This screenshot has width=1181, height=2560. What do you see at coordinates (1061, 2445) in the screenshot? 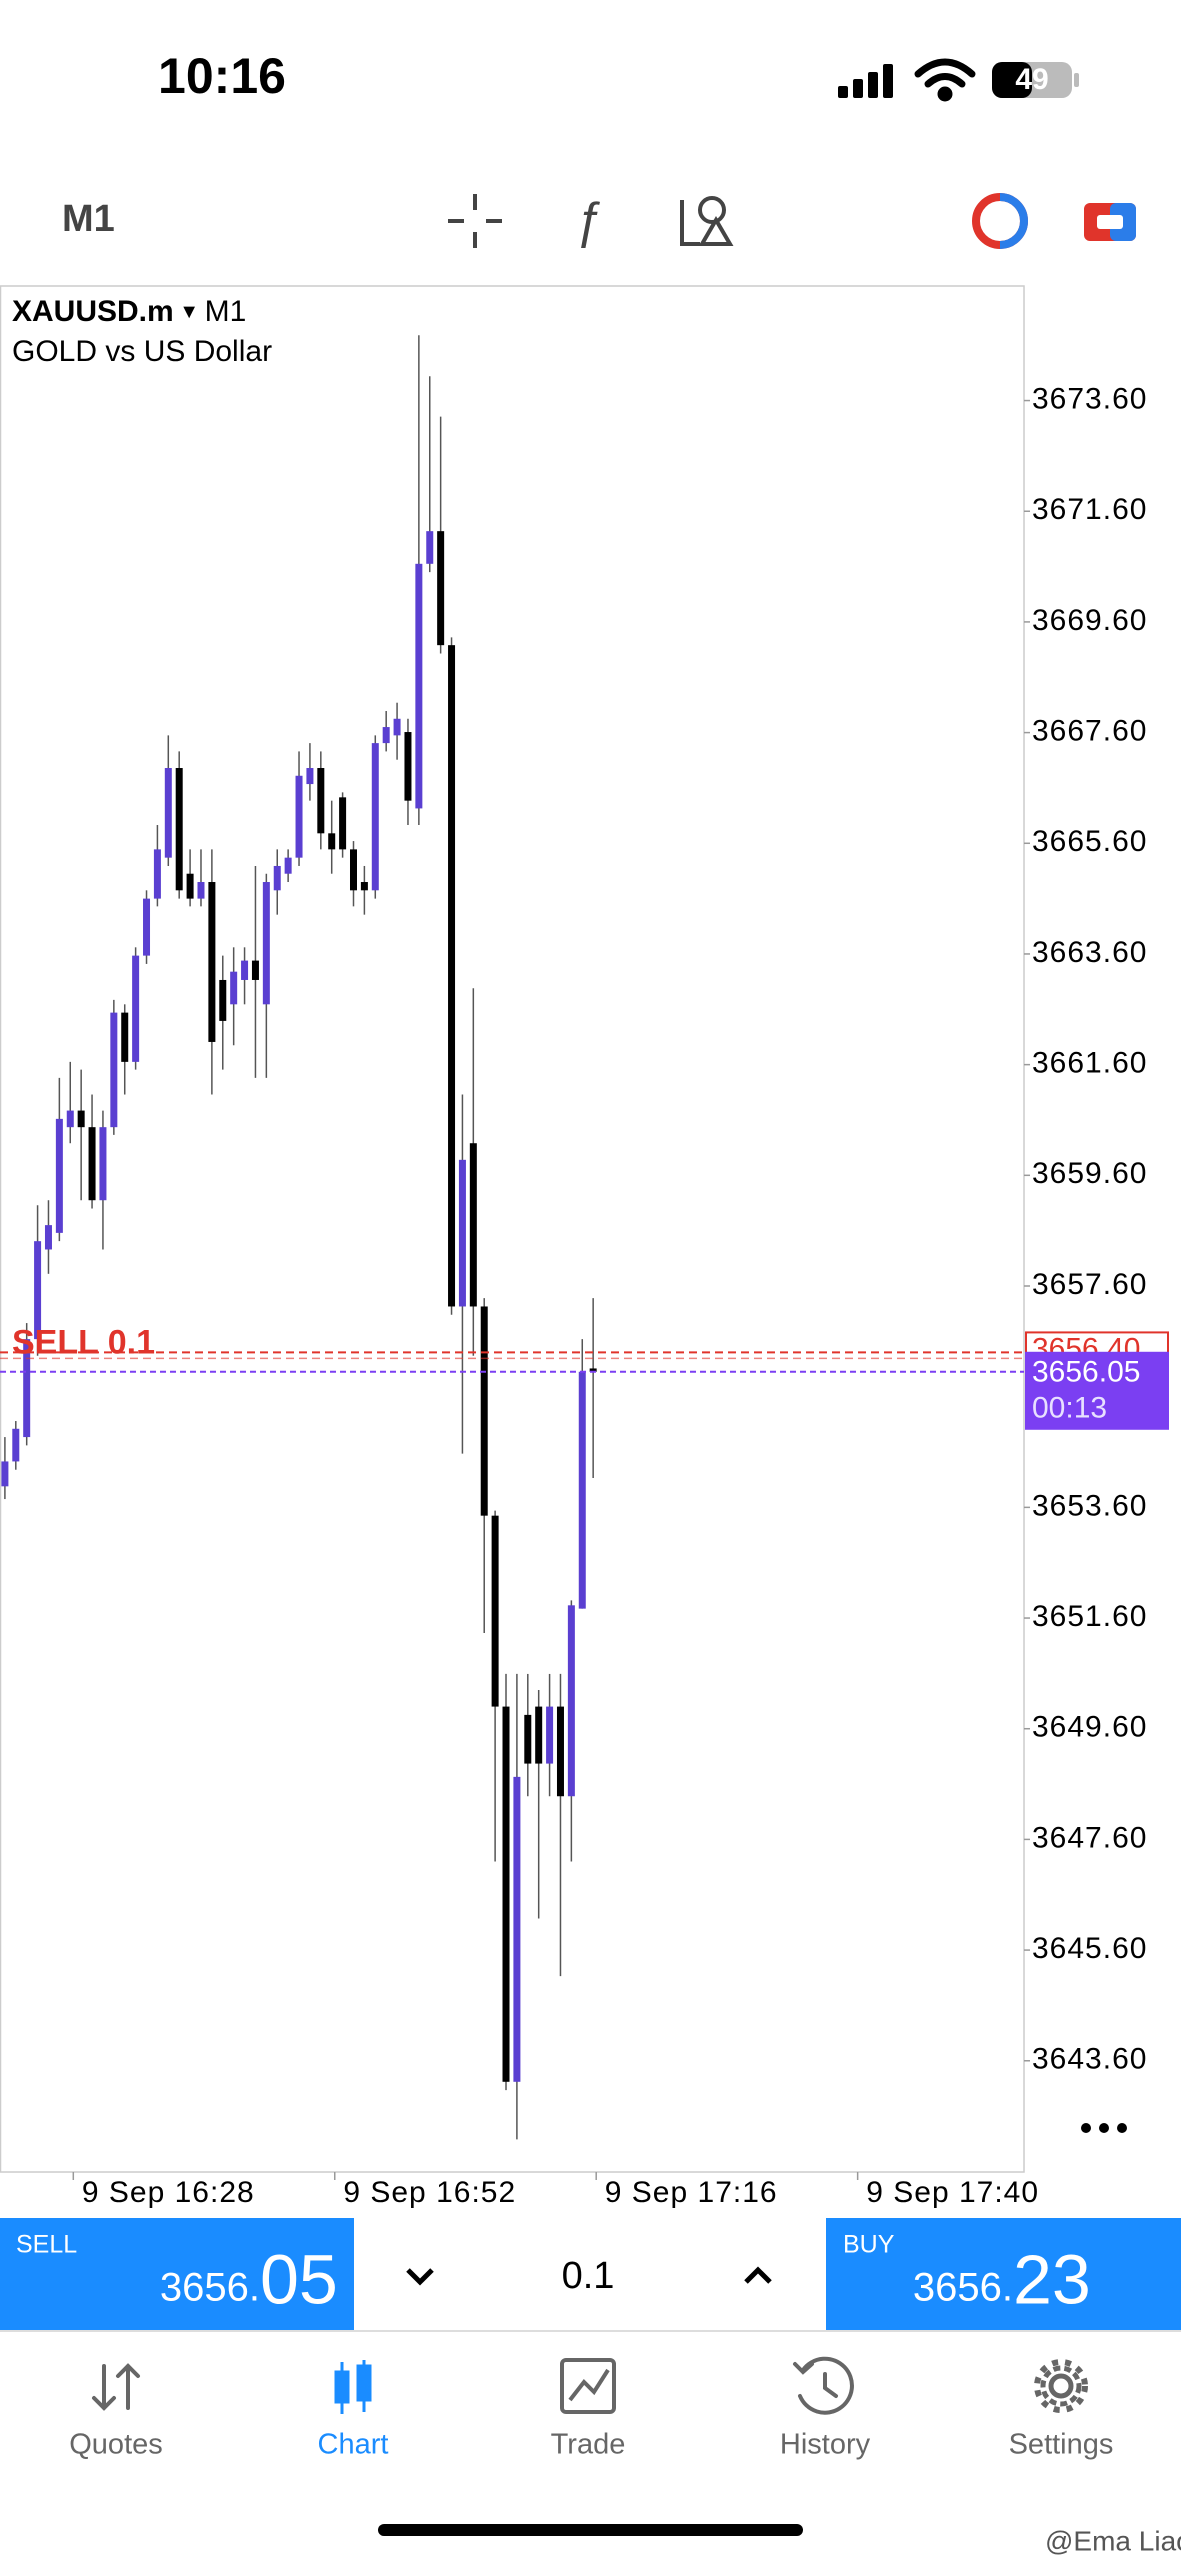
I see `tab-label: Settings` at bounding box center [1061, 2445].